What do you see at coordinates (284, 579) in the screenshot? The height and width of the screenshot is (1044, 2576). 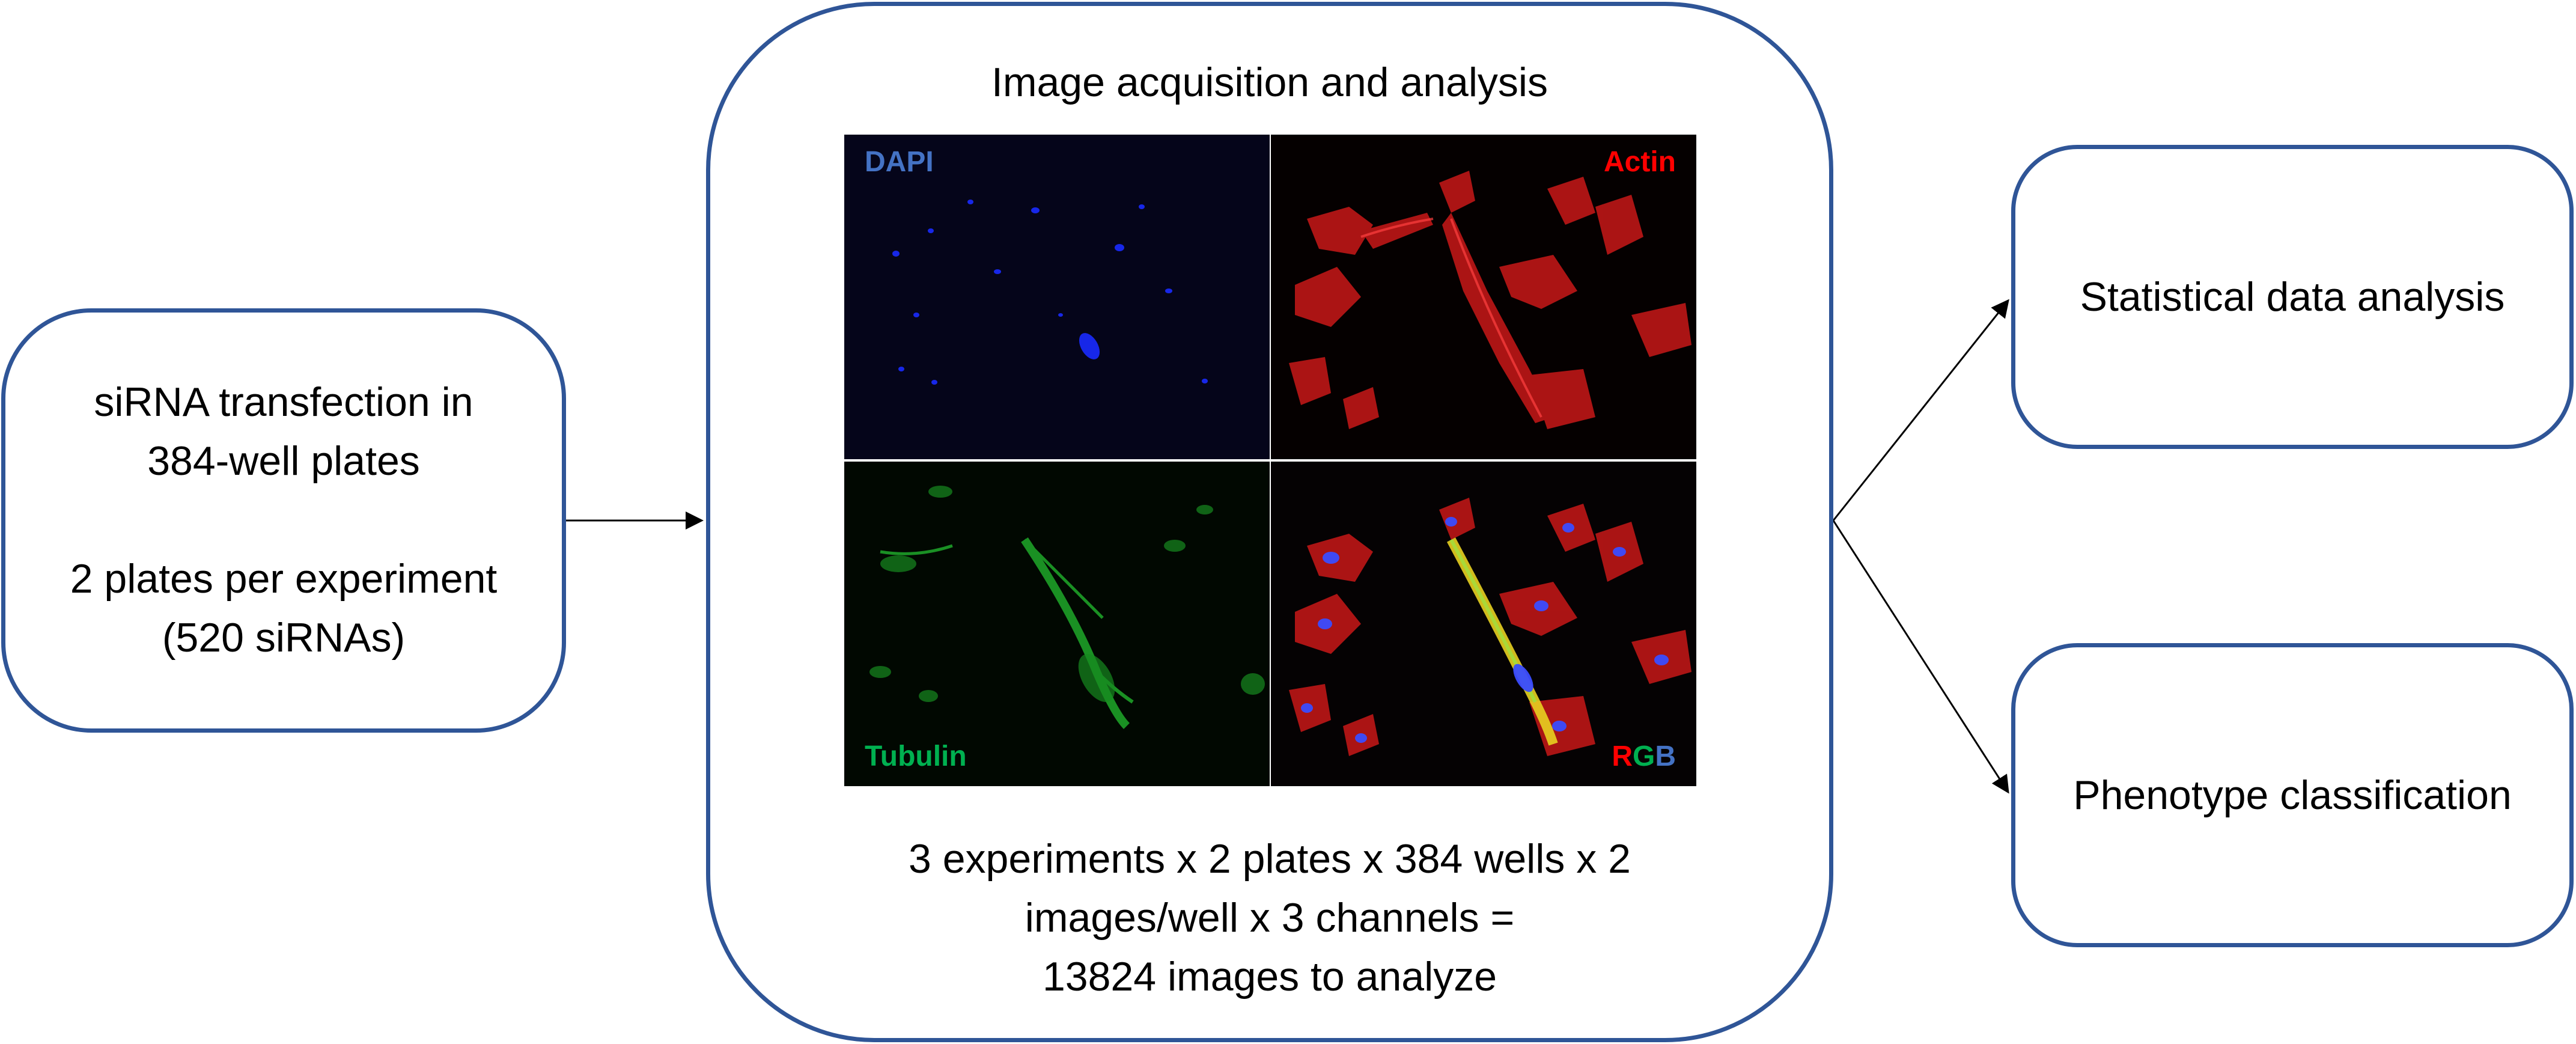 I see `transfection-line-3: 2 plates per experiment` at bounding box center [284, 579].